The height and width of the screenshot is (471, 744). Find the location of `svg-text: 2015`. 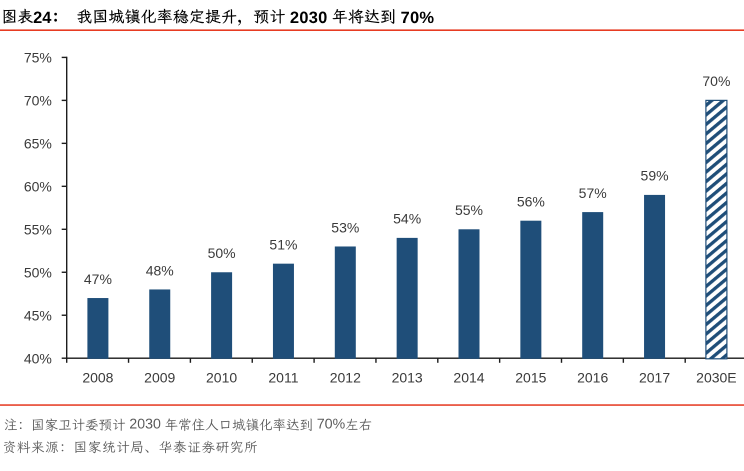

svg-text: 2015 is located at coordinates (530, 378).